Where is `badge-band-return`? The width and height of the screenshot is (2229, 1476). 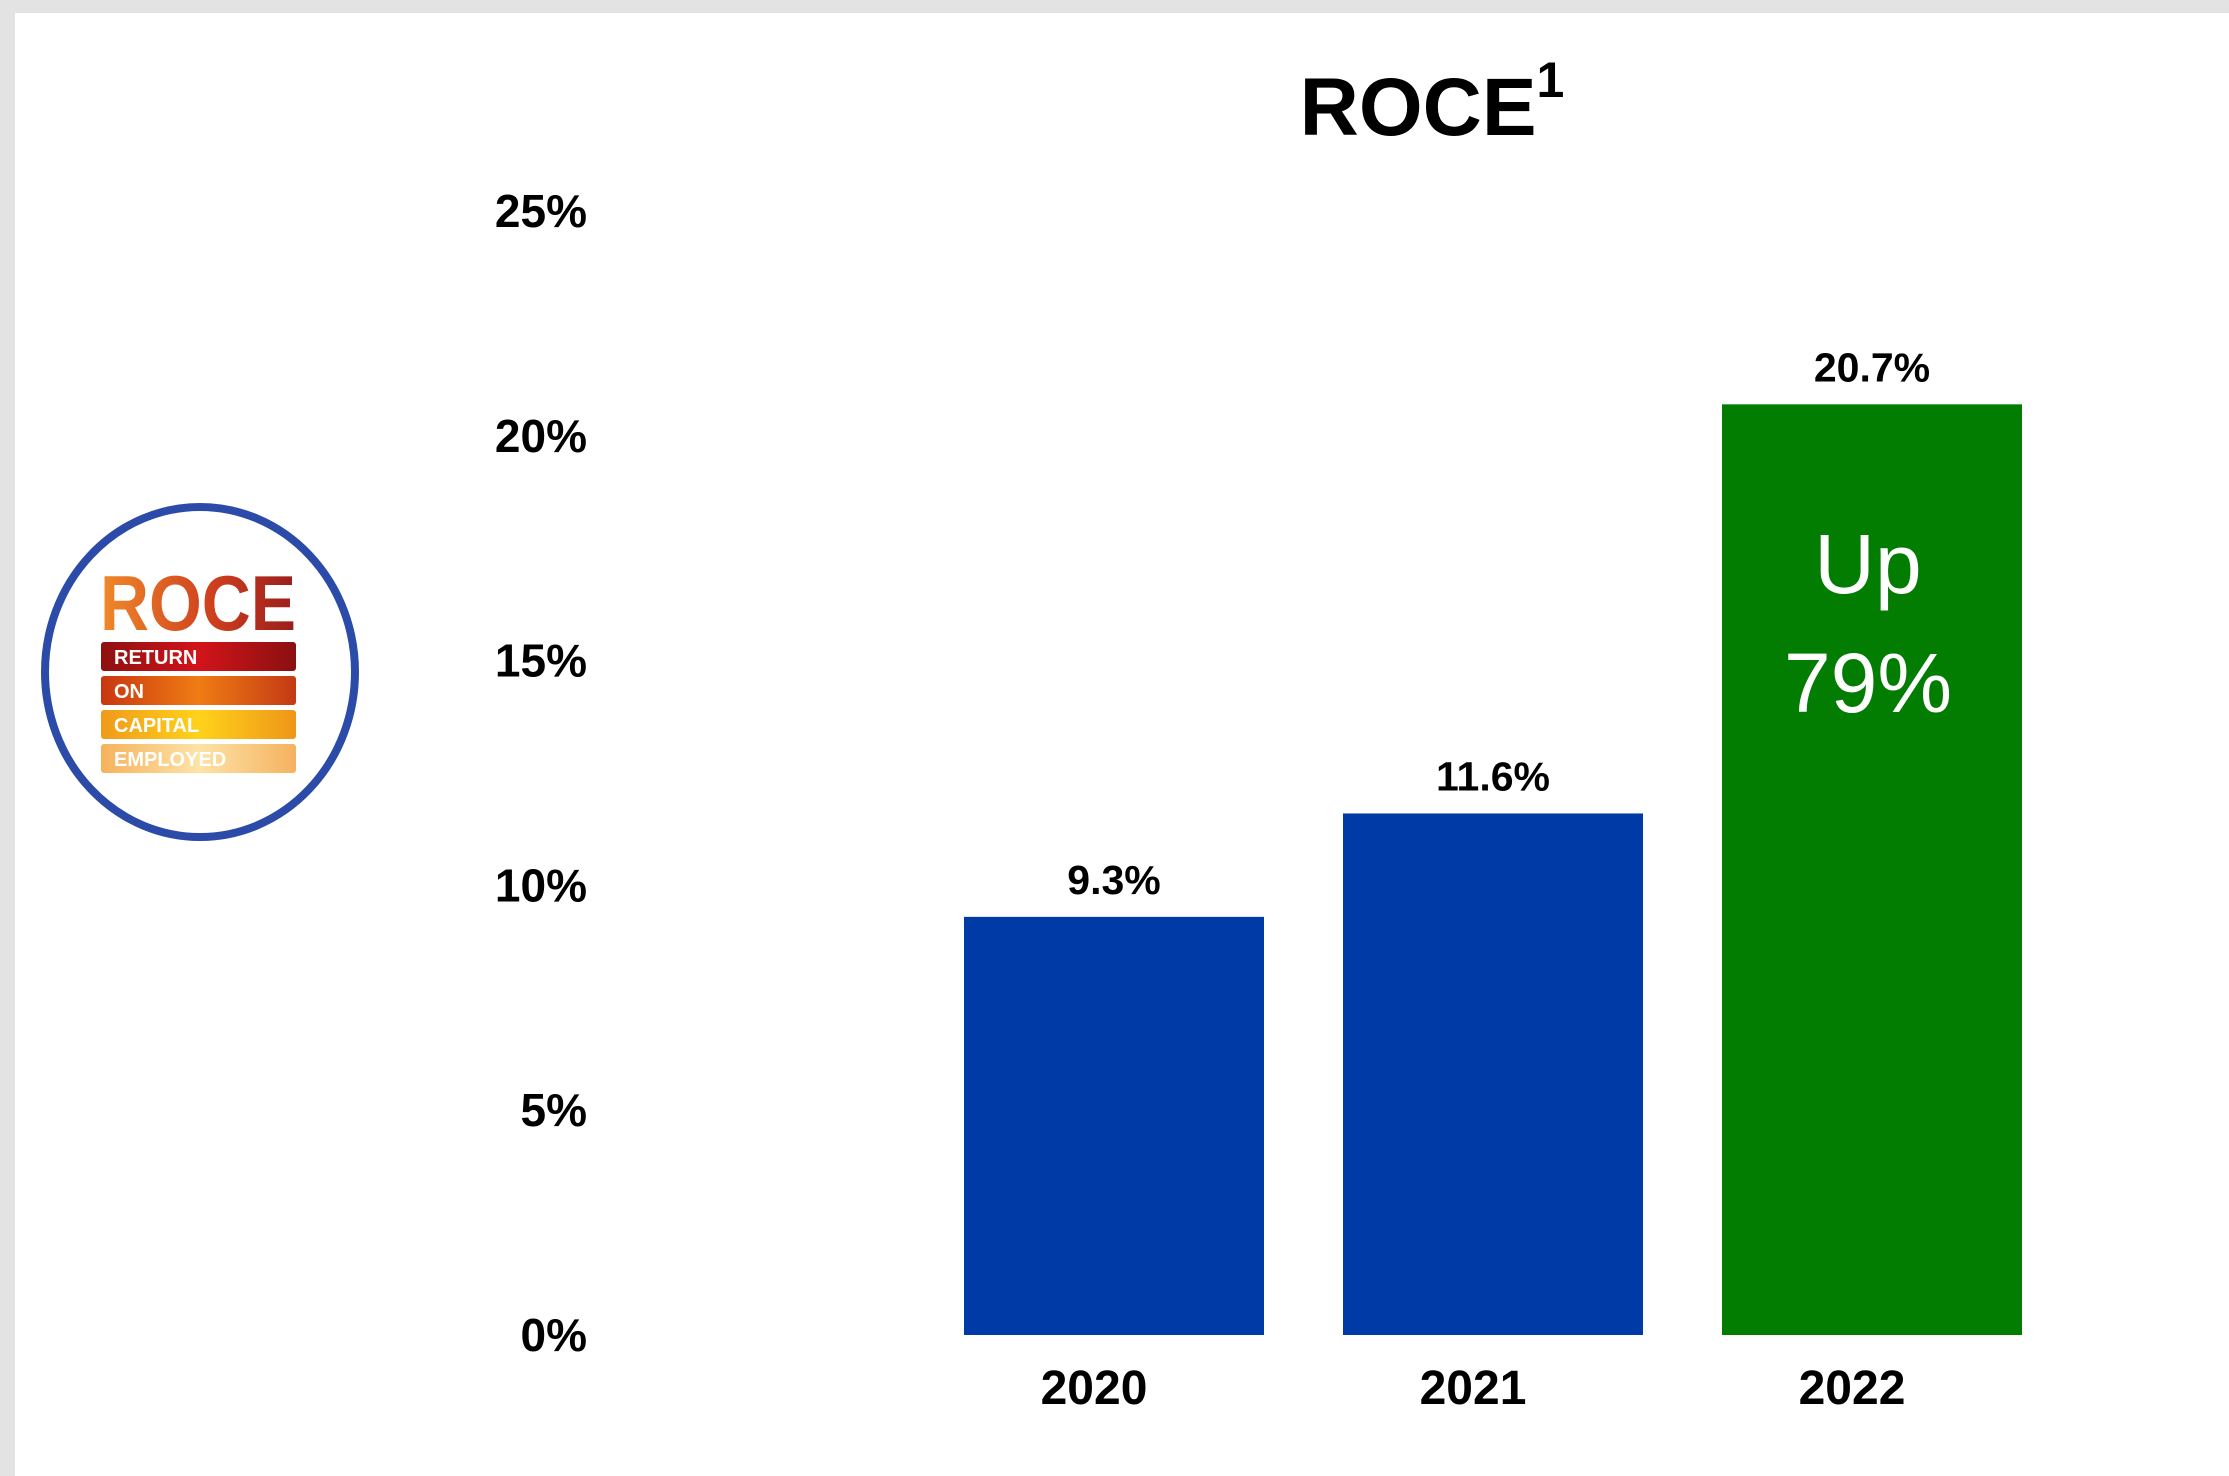 badge-band-return is located at coordinates (198, 656).